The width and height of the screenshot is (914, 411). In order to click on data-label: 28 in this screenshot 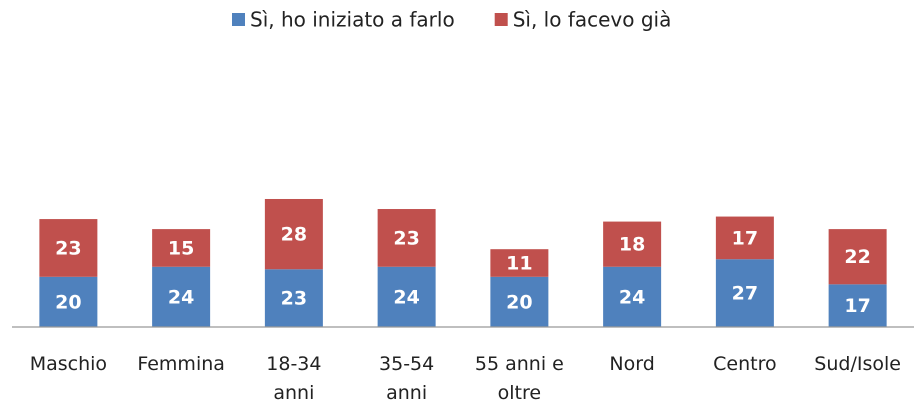, I will do `click(294, 235)`.